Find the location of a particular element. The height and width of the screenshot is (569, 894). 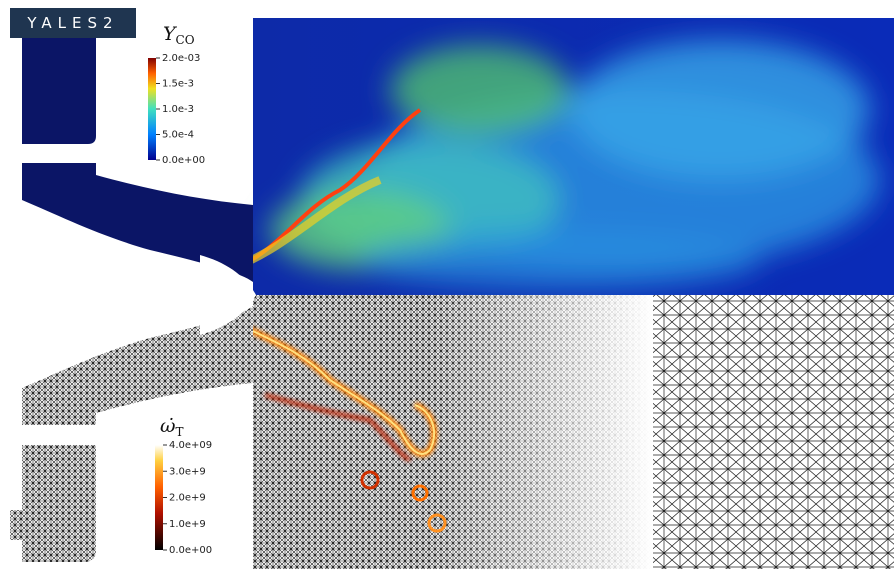

colorbar-title: YCO is located at coordinates (179, 35).